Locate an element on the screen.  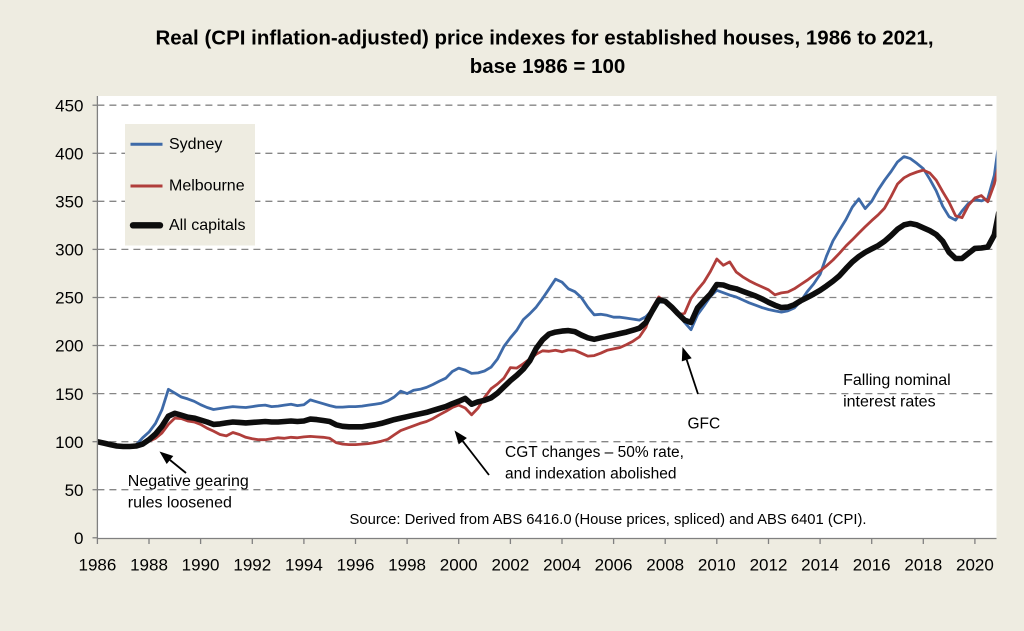
svg-text: 250 is located at coordinates (69, 298).